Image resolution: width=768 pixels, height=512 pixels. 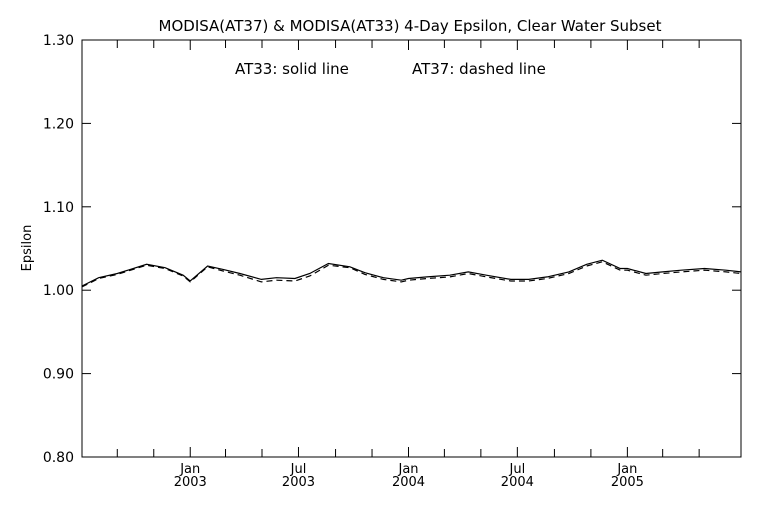 I want to click on series-line-at37, so click(x=411, y=274).